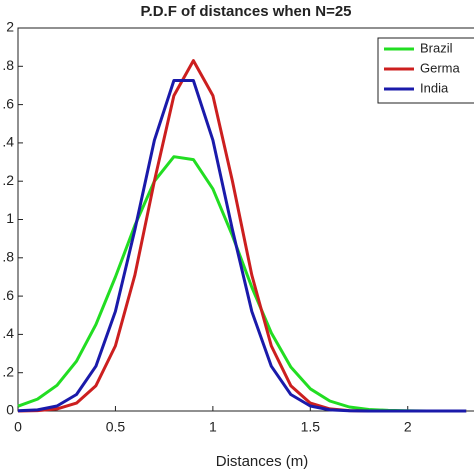 The width and height of the screenshot is (474, 474). Describe the element at coordinates (311, 427) in the screenshot. I see `x-tick-label: 1.5` at that location.